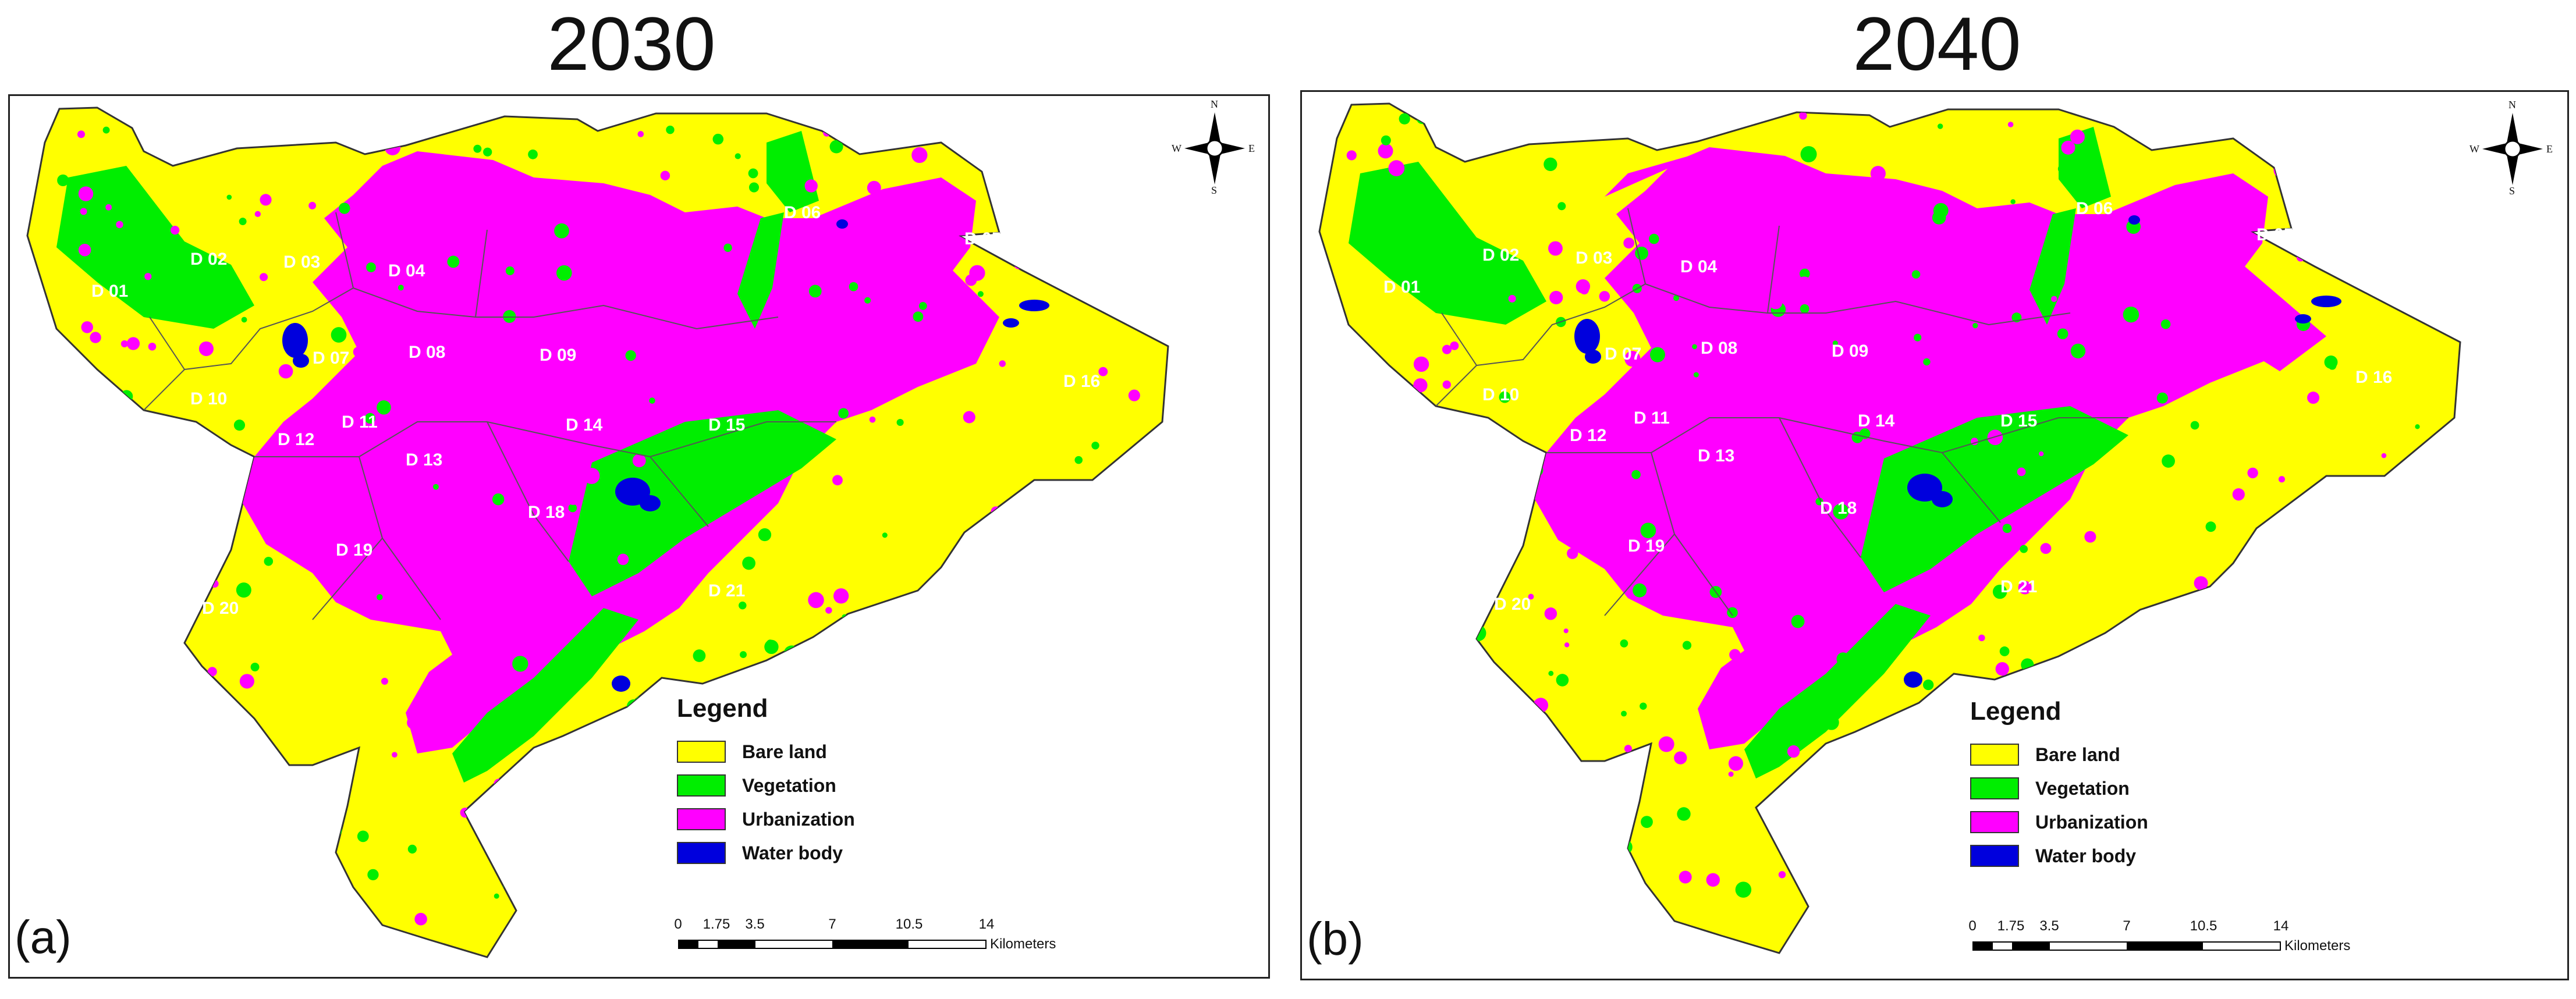 The width and height of the screenshot is (2576, 999). What do you see at coordinates (766, 819) in the screenshot?
I see `legend-item-urbanization: Urbanization` at bounding box center [766, 819].